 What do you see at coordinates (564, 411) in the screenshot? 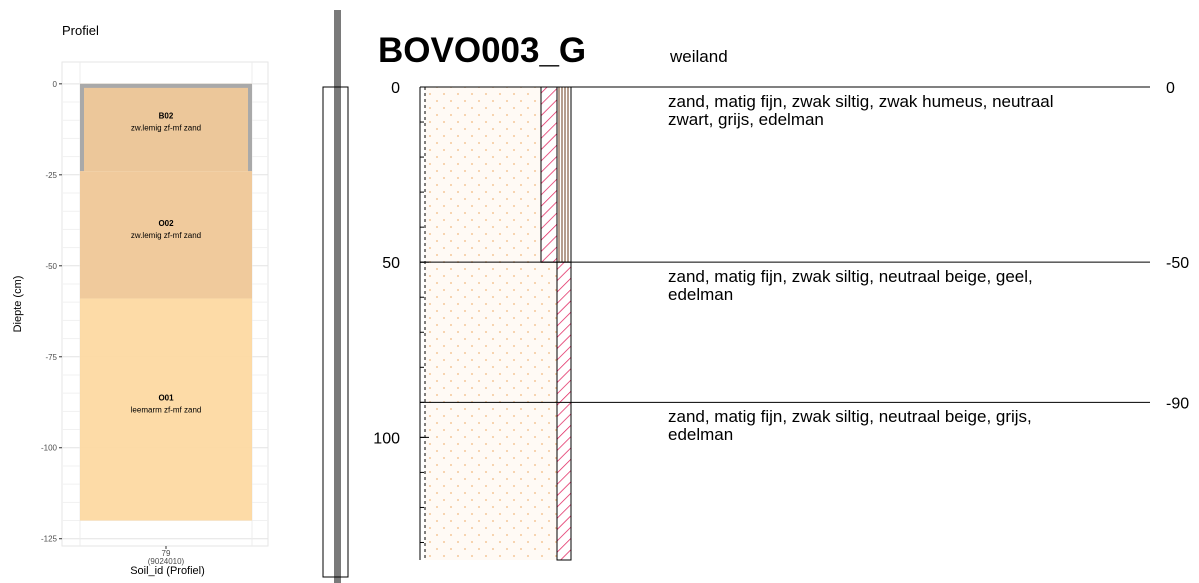
I see `silt-hatch` at bounding box center [564, 411].